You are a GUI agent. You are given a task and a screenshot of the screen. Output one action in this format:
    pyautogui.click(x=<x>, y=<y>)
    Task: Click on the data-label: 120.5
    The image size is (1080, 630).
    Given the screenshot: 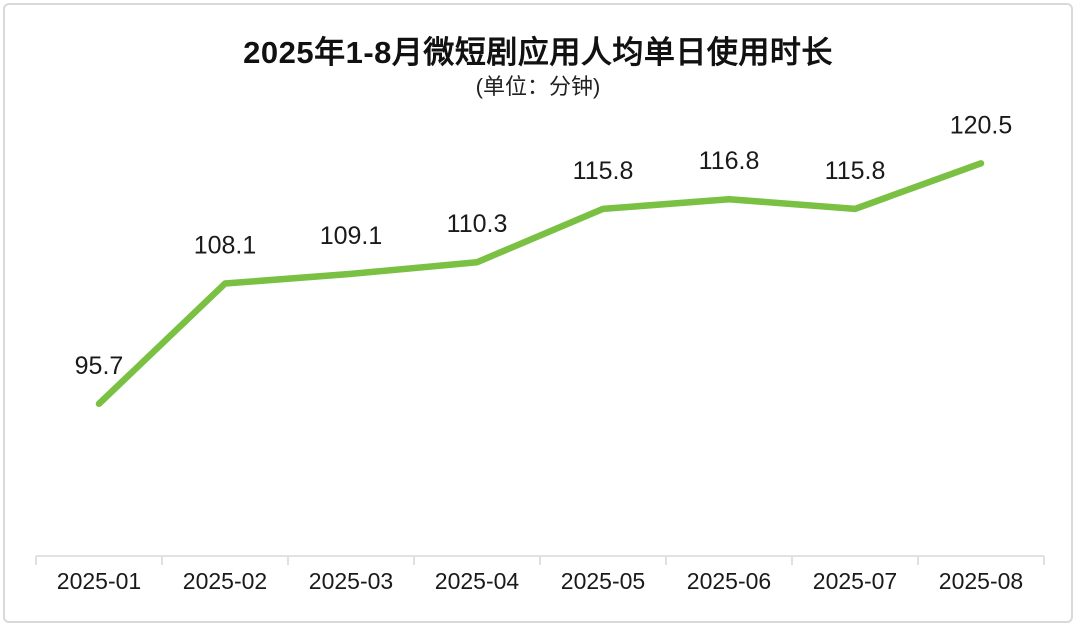 What is the action you would take?
    pyautogui.click(x=981, y=125)
    